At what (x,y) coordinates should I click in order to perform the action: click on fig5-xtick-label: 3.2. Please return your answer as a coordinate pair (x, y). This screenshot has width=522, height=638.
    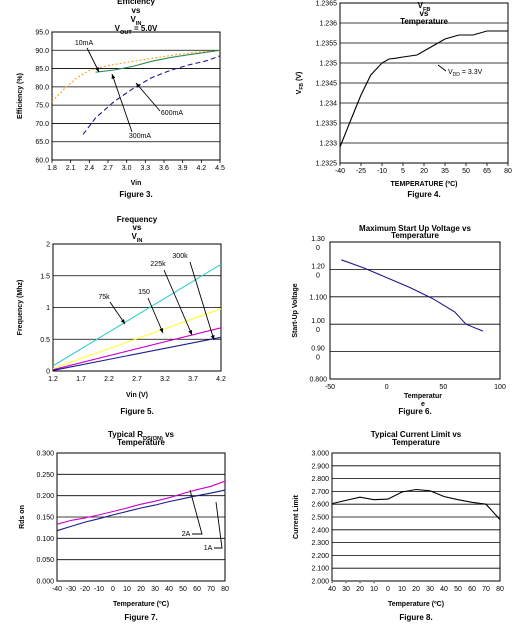
    Looking at the image, I should click on (165, 379).